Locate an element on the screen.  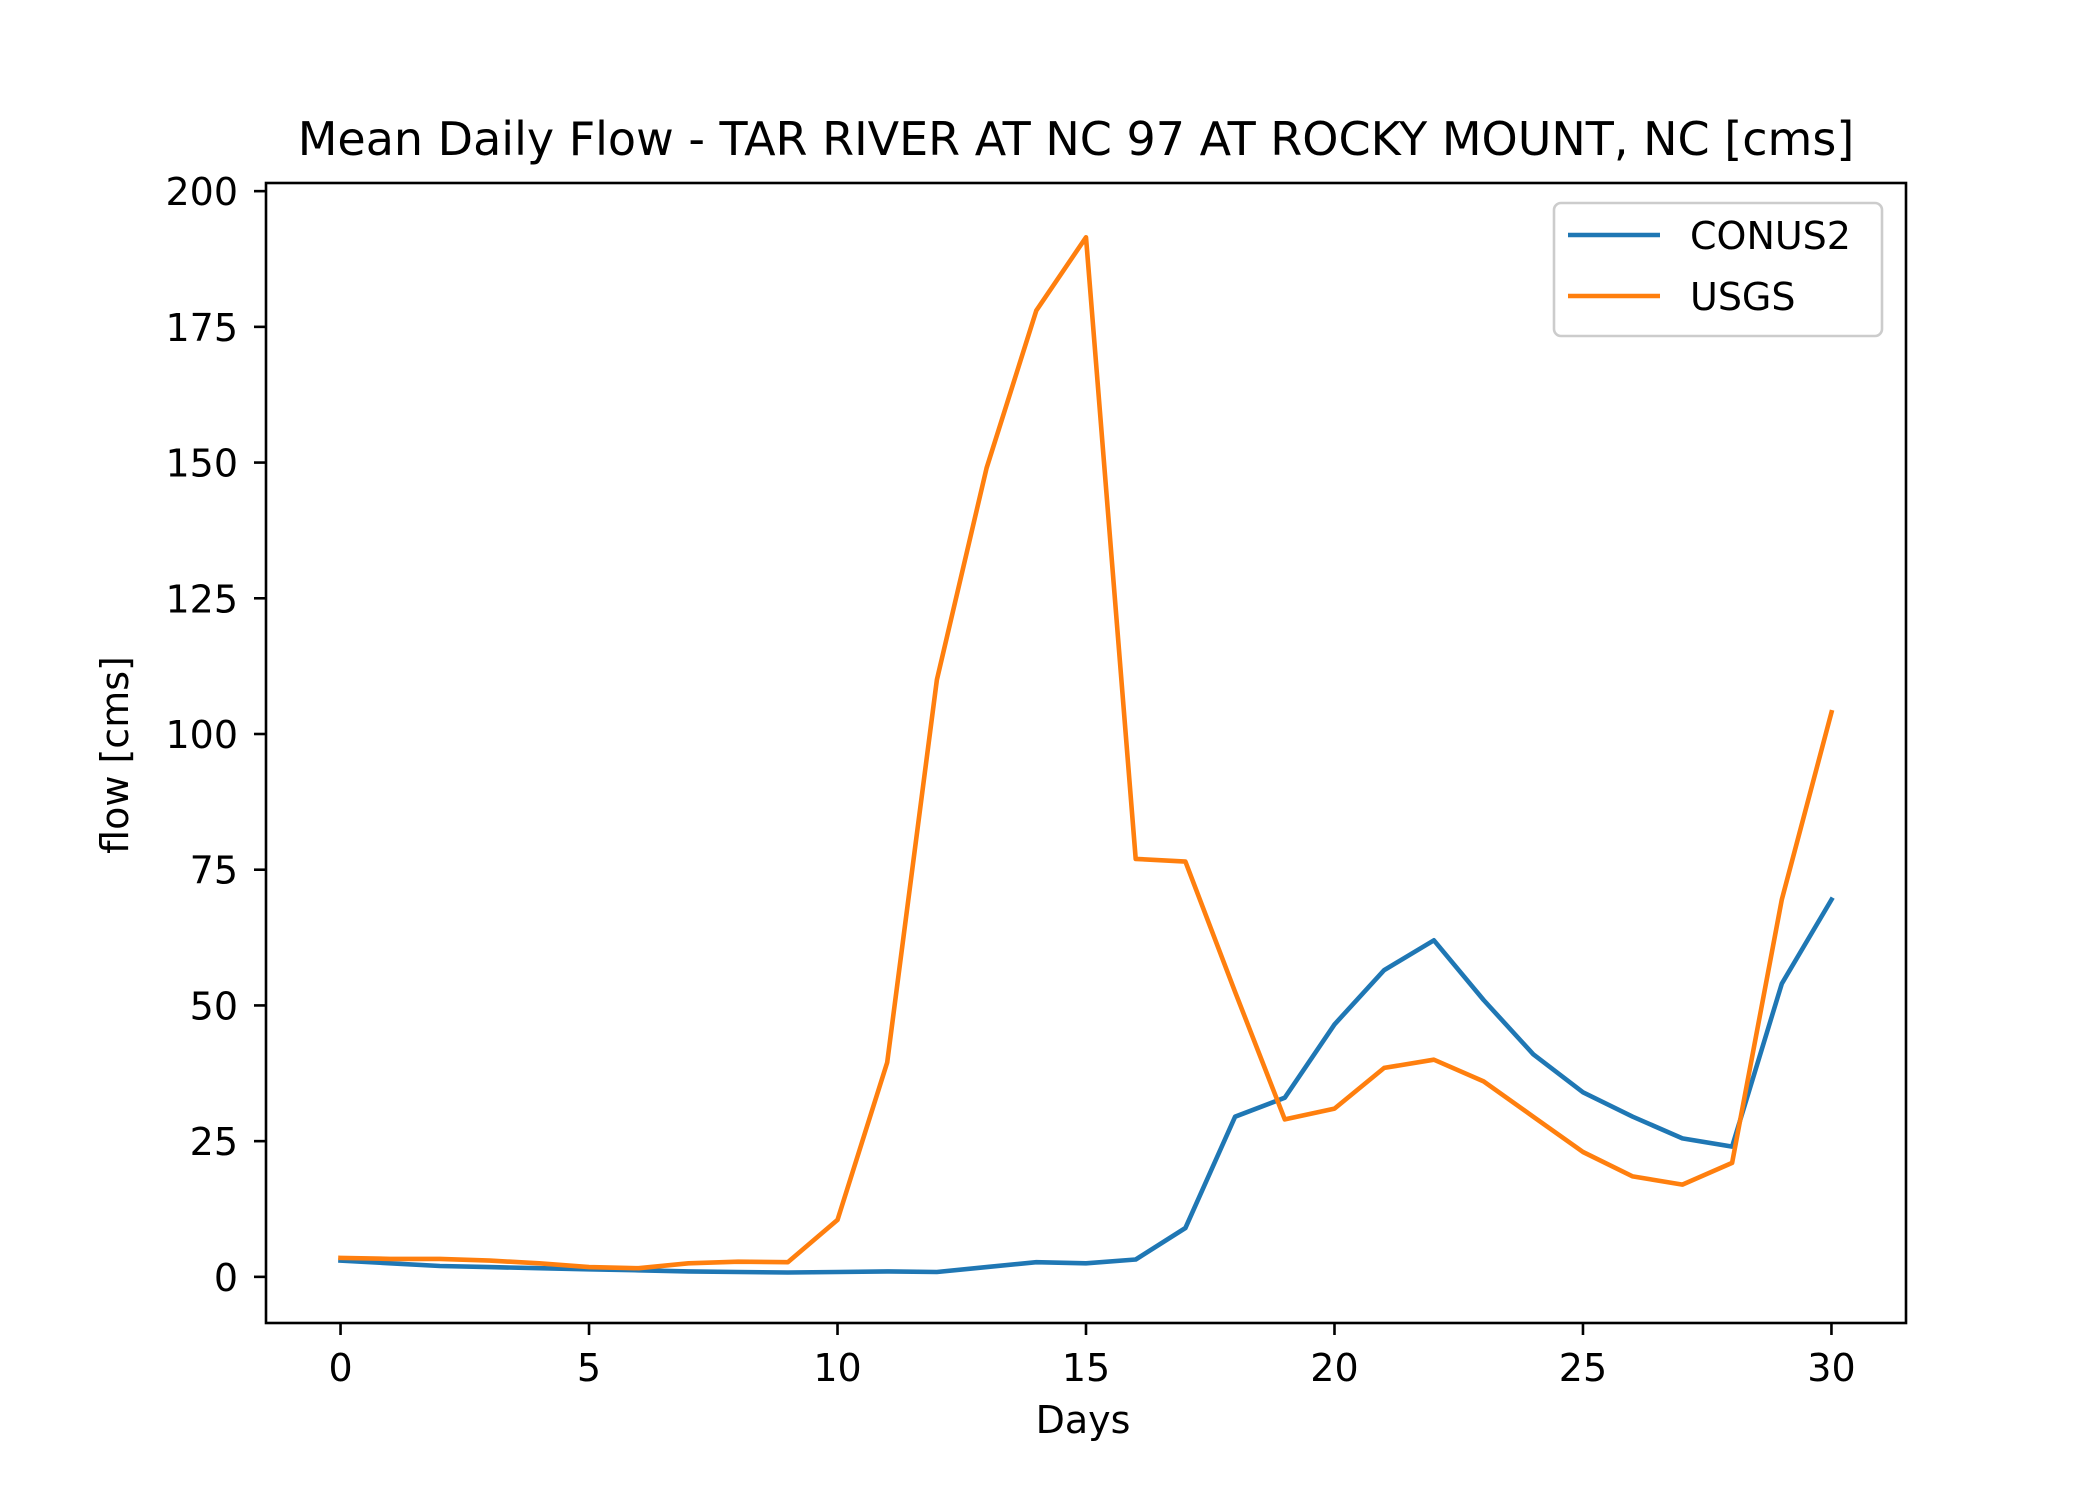
y-axis-ticks: 0 25 50 75 100 125 150 175 200 is located at coordinates (215, 735).